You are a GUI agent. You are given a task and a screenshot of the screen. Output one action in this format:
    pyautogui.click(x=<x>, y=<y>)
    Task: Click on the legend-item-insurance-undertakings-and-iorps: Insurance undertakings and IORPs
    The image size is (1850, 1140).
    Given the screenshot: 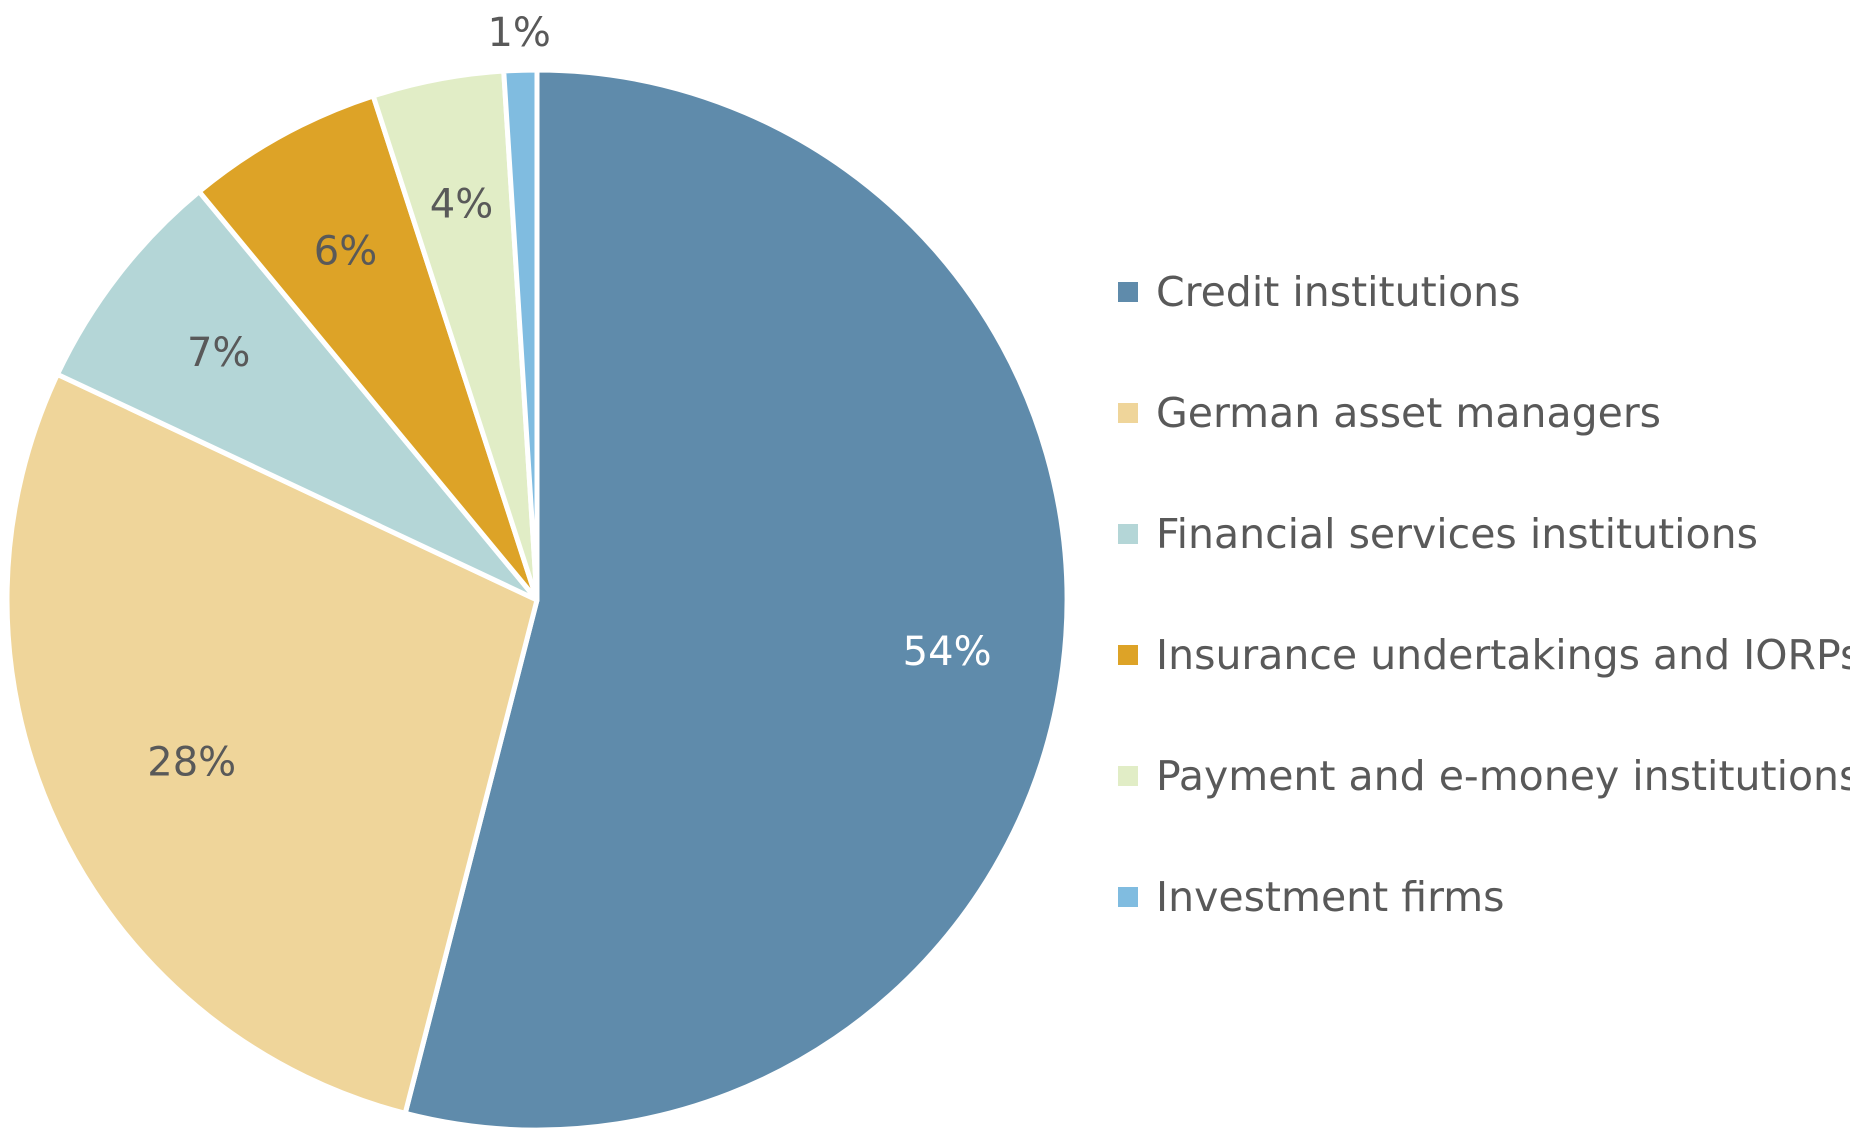 What is the action you would take?
    pyautogui.click(x=1484, y=655)
    